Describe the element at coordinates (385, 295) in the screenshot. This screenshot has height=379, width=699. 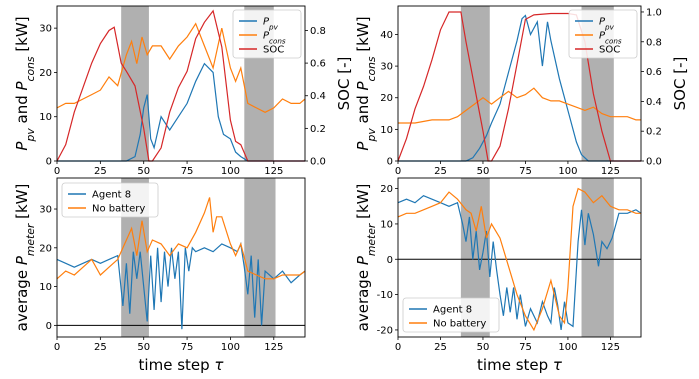
I see `y-tick-label: -10` at that location.